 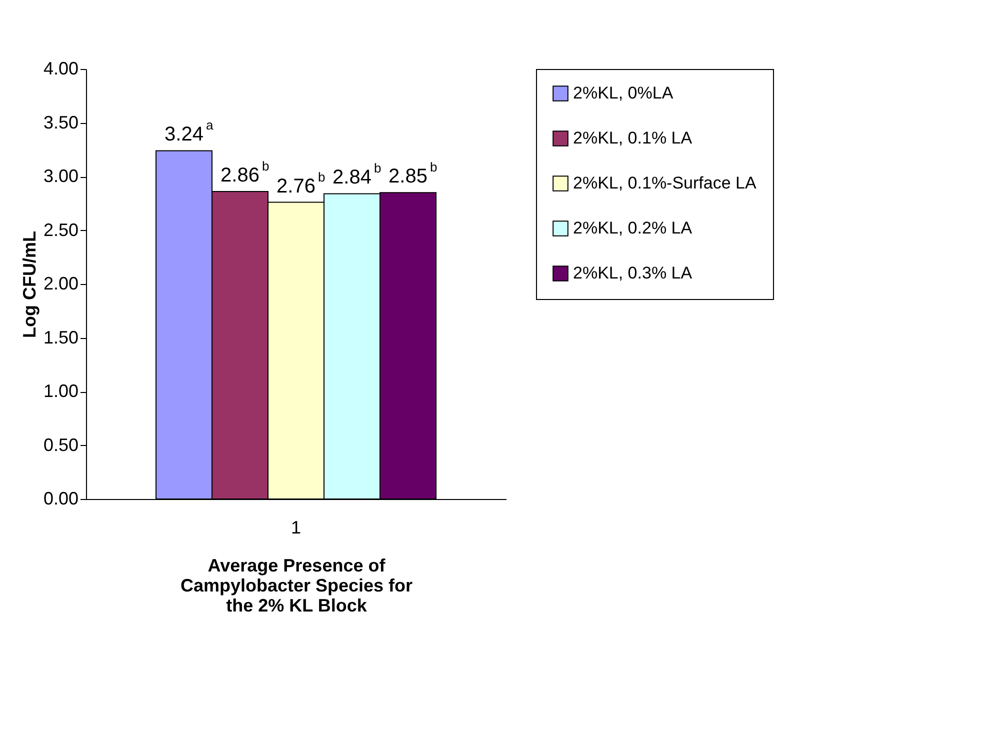 What do you see at coordinates (60, 337) in the screenshot?
I see `y-tick-label: 1.50` at bounding box center [60, 337].